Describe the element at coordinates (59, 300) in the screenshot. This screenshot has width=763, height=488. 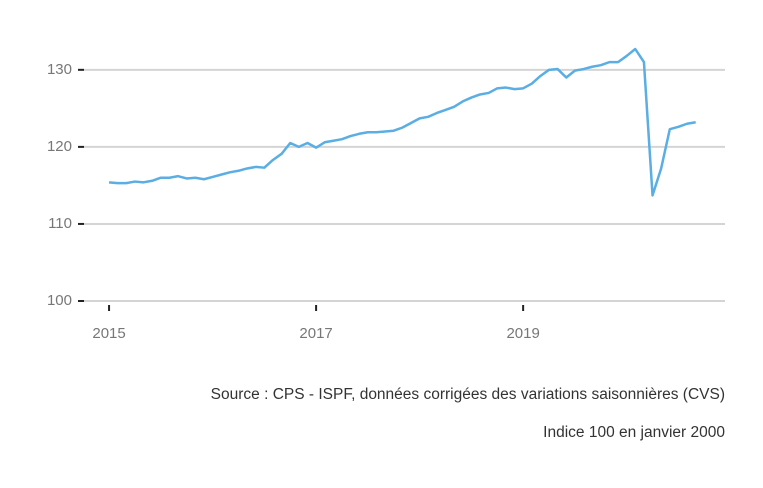
I see `y-tick-label: 100` at that location.